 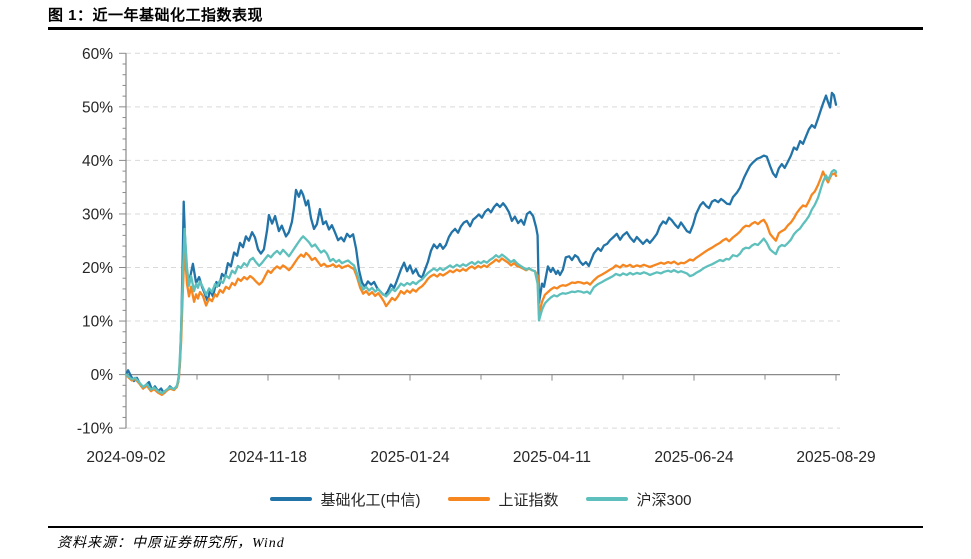 What do you see at coordinates (97, 214) in the screenshot?
I see `y-axis-tick-label: 30%` at bounding box center [97, 214].